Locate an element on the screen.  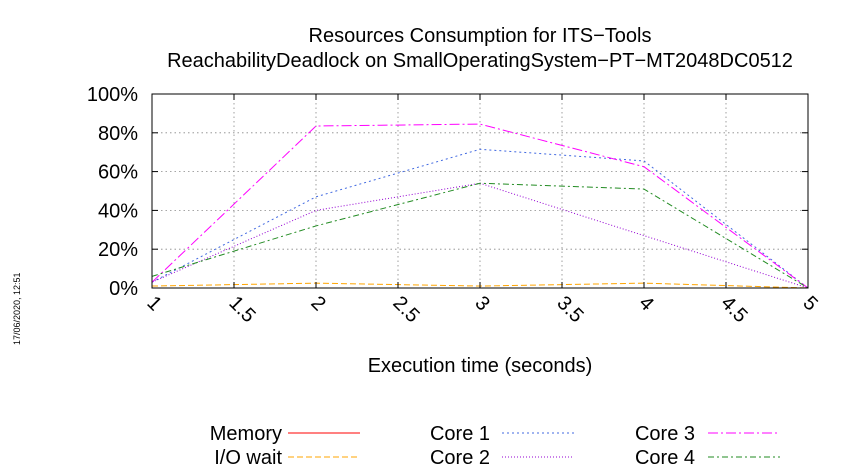
legend-item: Core 1 is located at coordinates (502, 434).